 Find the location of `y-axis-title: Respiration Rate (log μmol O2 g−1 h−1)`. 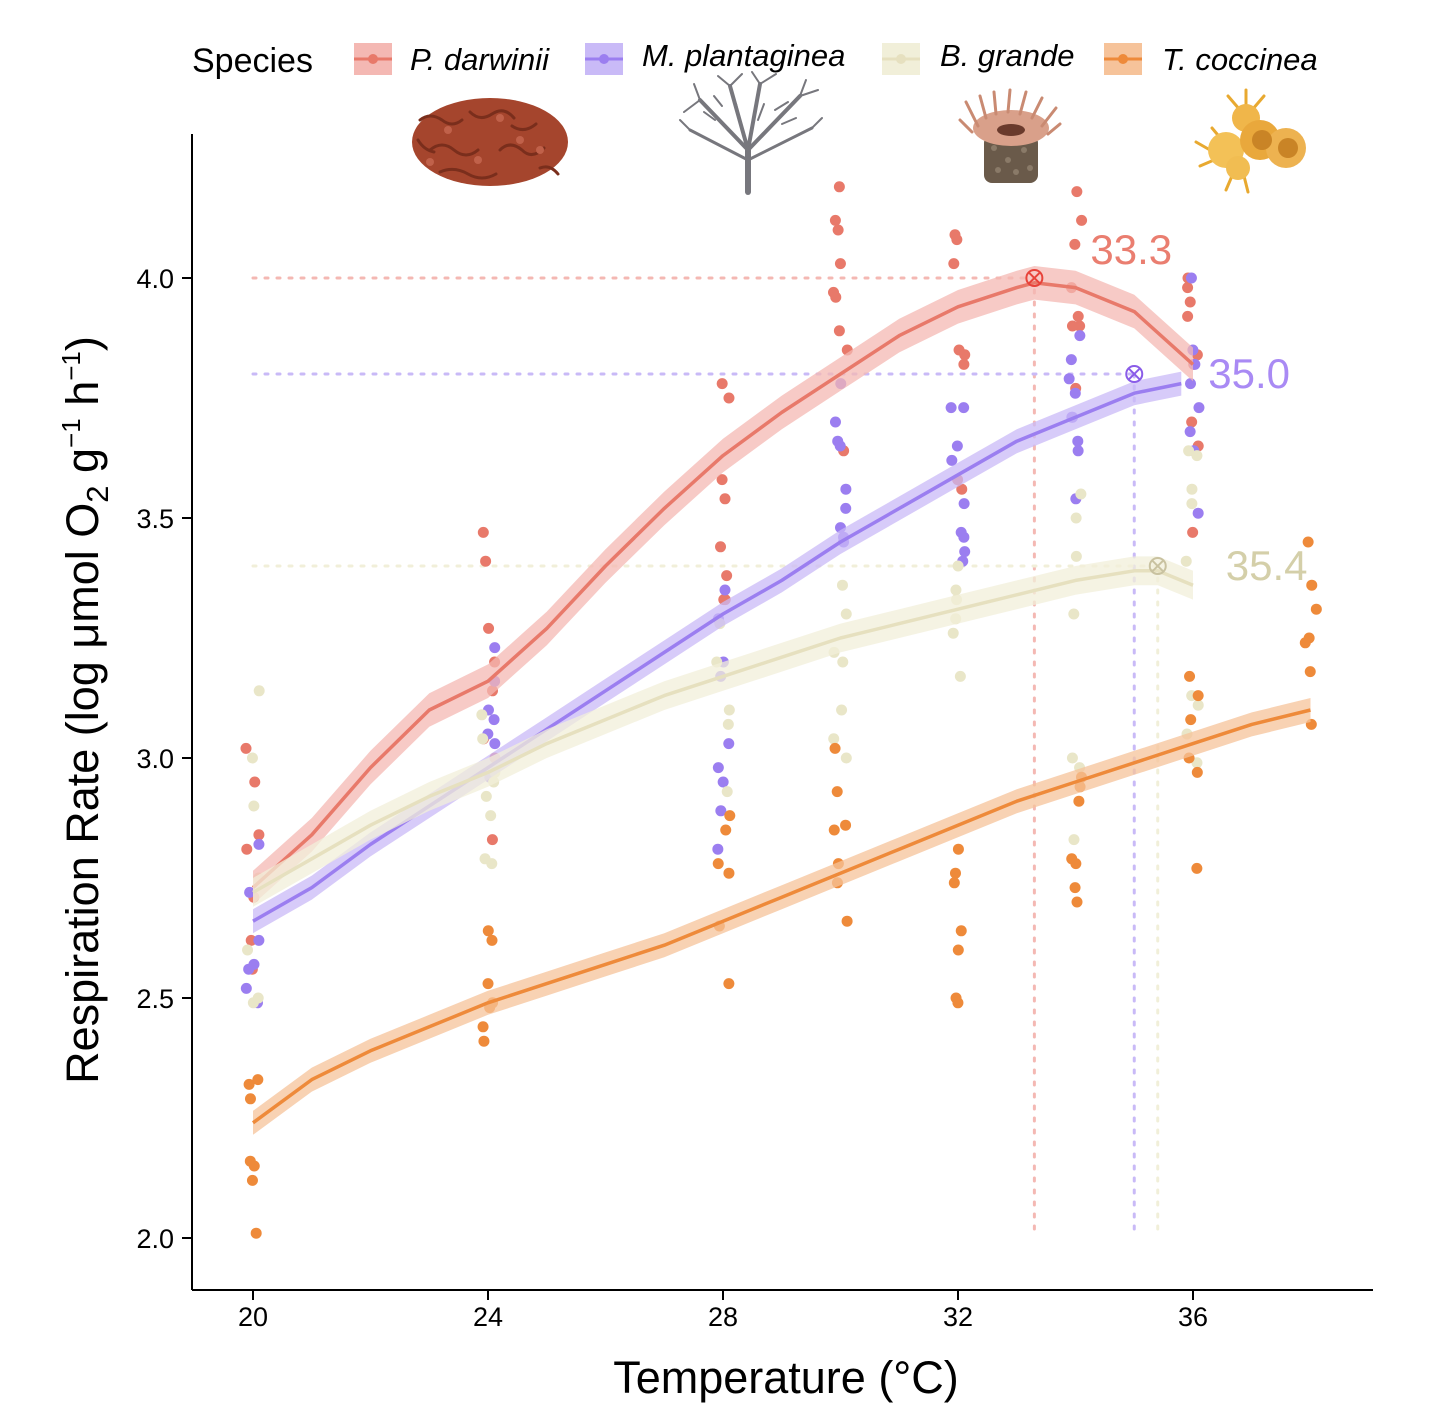

y-axis-title: Respiration Rate (log μmol O2 g−1 h−1) is located at coordinates (85, 710).